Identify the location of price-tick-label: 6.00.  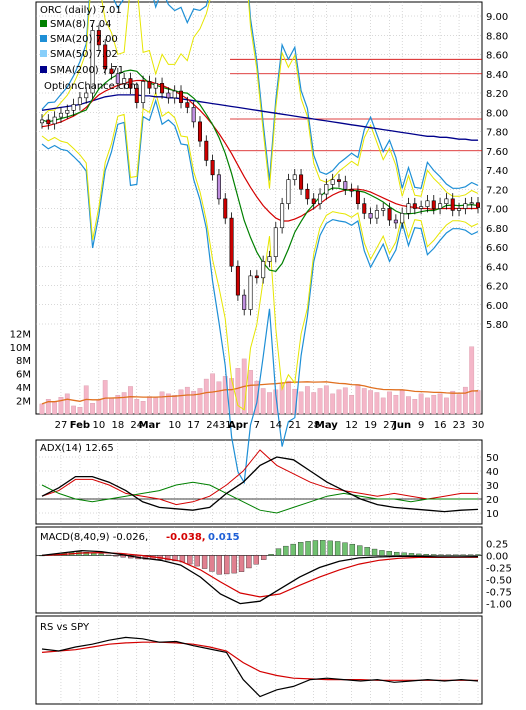
(497, 306).